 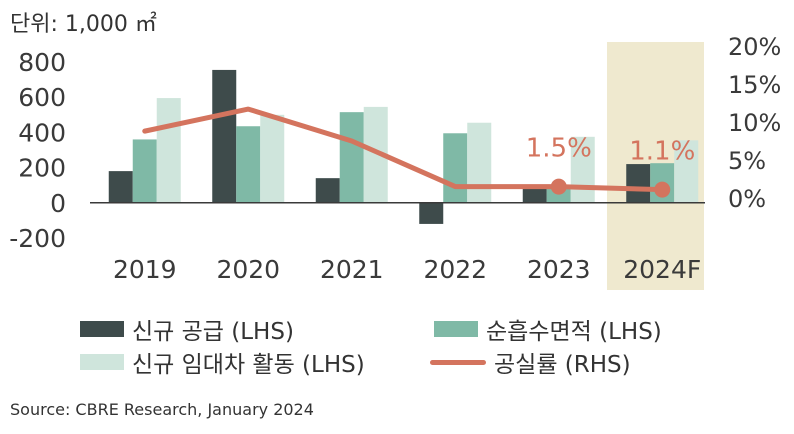 I want to click on vacancy-marker-2024F, so click(x=662, y=189).